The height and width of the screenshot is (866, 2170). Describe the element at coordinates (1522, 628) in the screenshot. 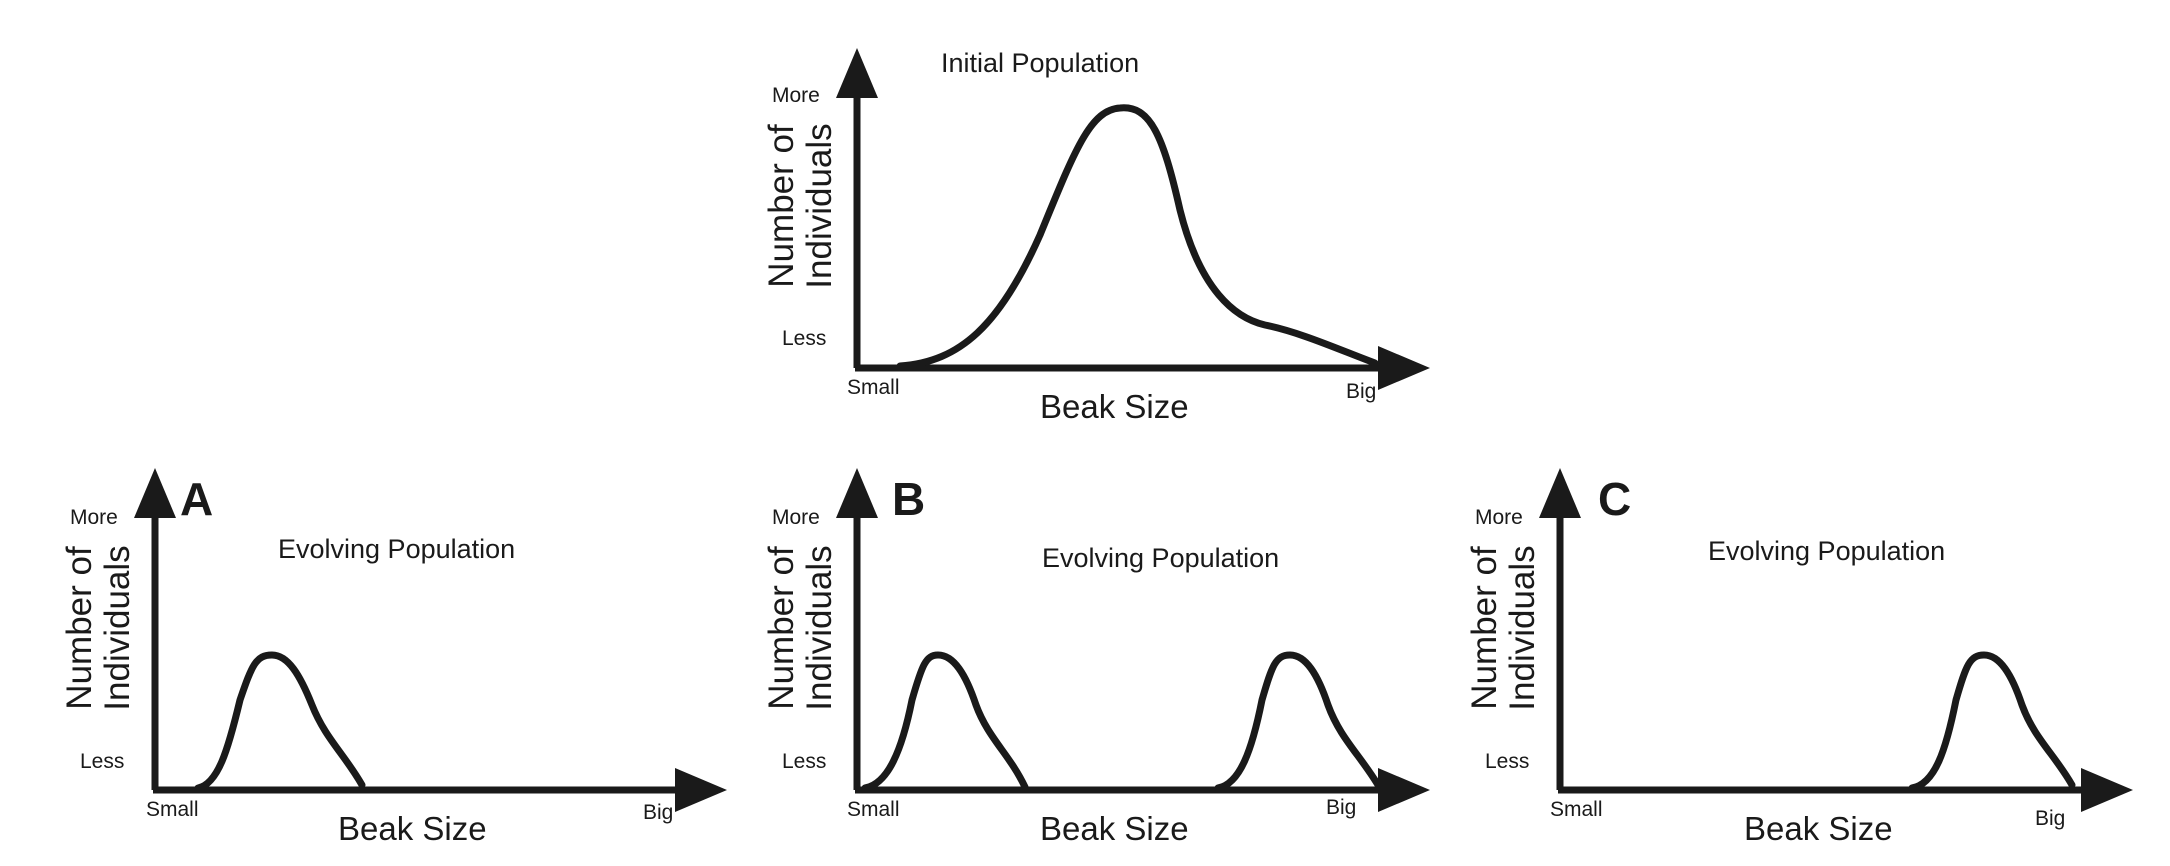

I see `y-axis-title-line2: Individuals` at that location.